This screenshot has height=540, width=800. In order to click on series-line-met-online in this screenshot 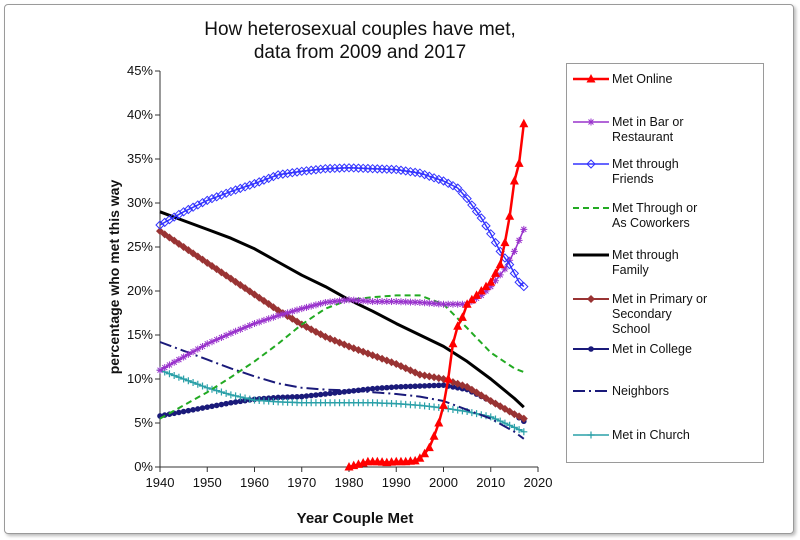, I will do `click(437, 296)`.